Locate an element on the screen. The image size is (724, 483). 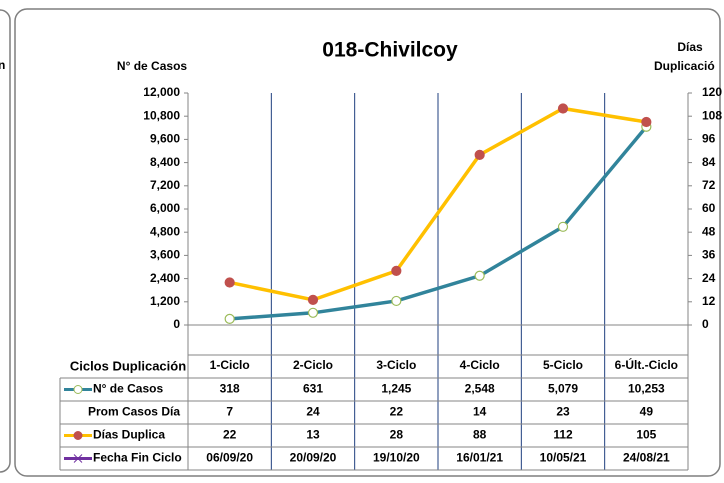
table-cell: 1,245 is located at coordinates (396, 389).